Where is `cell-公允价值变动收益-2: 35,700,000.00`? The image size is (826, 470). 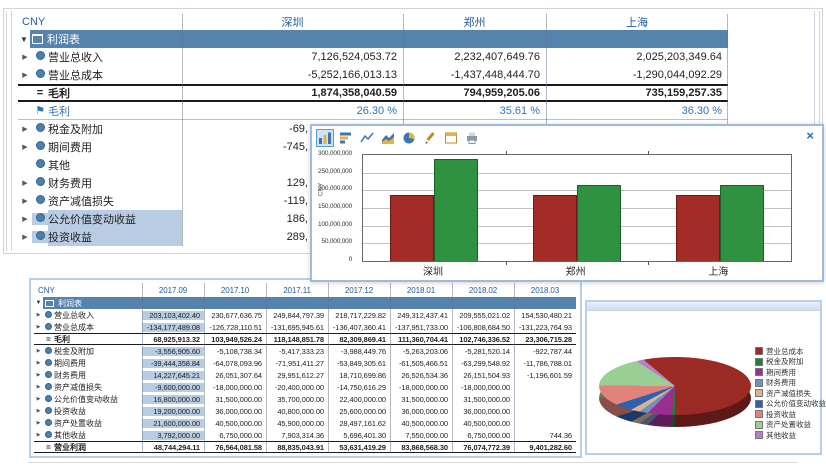
cell-公允价值变动收益-2: 35,700,000.00 is located at coordinates (300, 399).